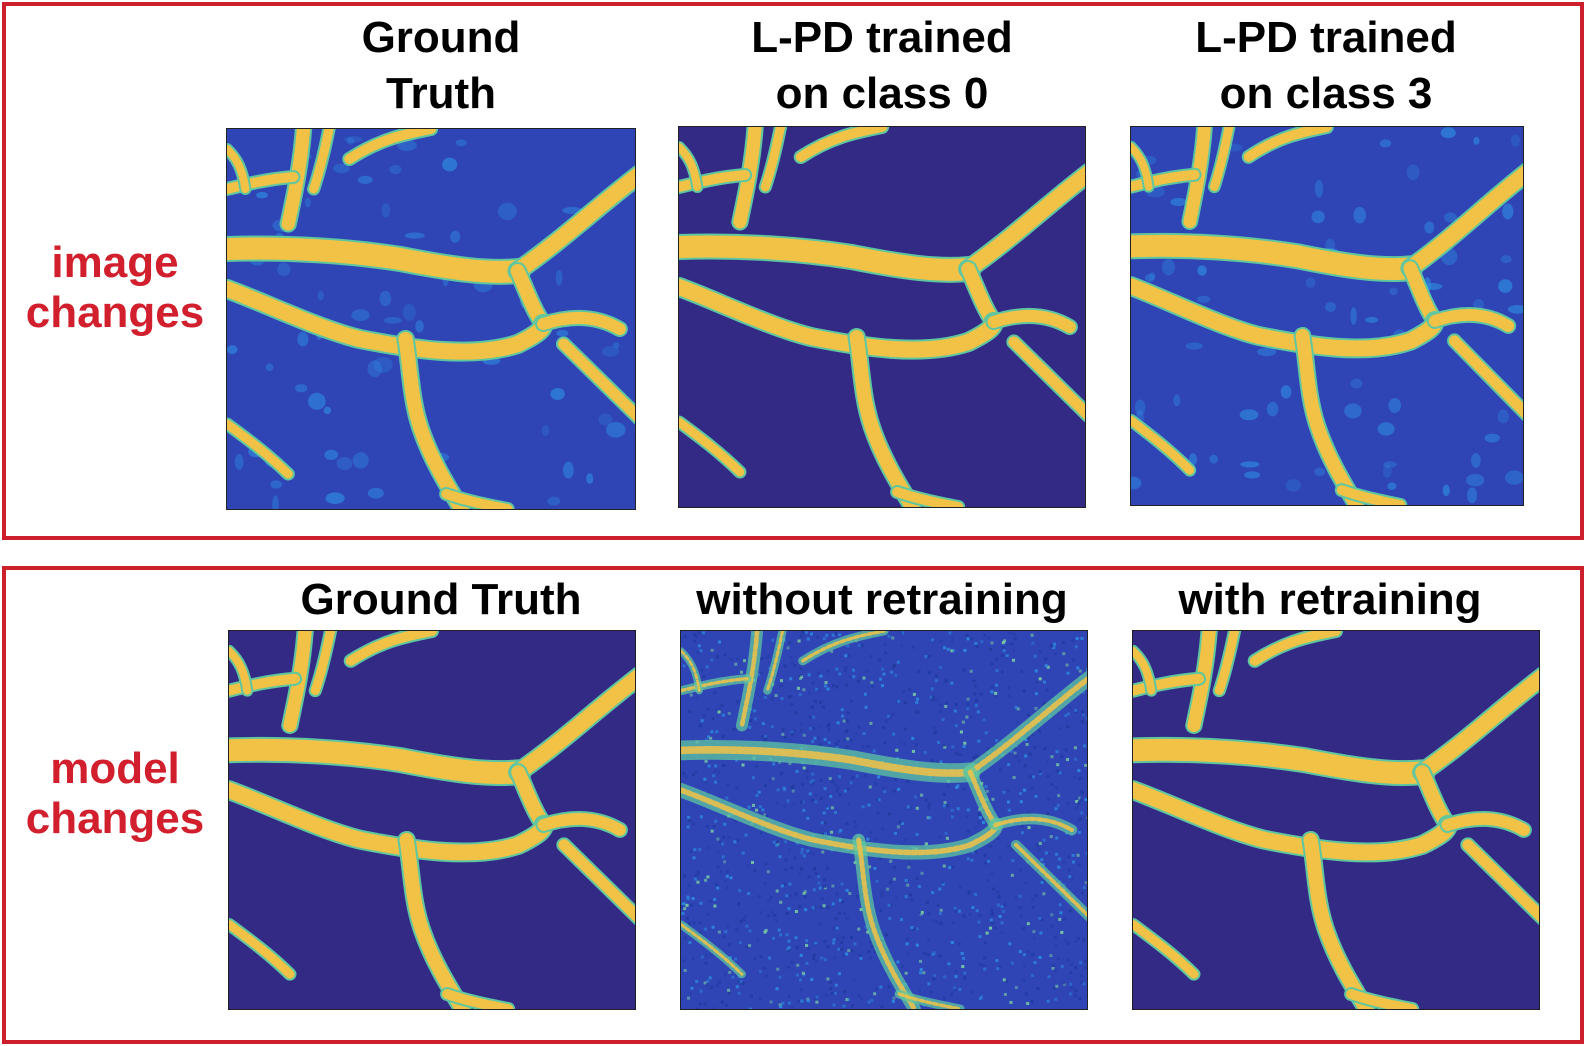 This screenshot has height=1046, width=1588. Describe the element at coordinates (441, 93) in the screenshot. I see `title-line-2: Truth` at that location.